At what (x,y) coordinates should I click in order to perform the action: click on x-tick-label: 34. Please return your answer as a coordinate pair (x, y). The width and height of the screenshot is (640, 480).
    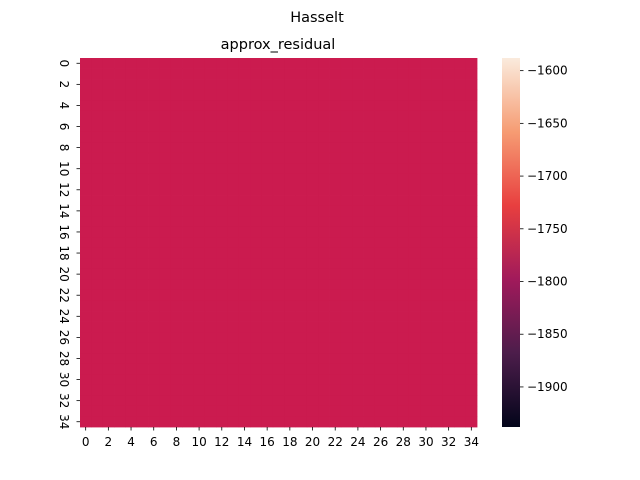
    Looking at the image, I should click on (471, 442).